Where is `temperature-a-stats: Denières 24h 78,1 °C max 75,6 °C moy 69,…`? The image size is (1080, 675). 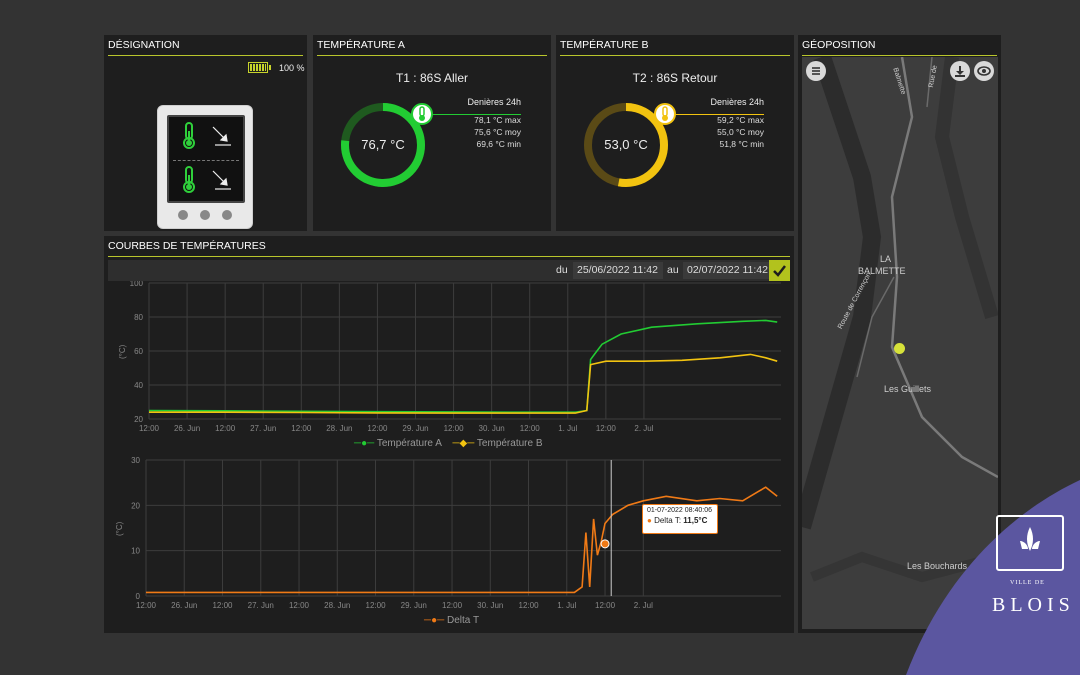 temperature-a-stats: Denières 24h 78,1 °C max 75,6 °C moy 69,… is located at coordinates (476, 123).